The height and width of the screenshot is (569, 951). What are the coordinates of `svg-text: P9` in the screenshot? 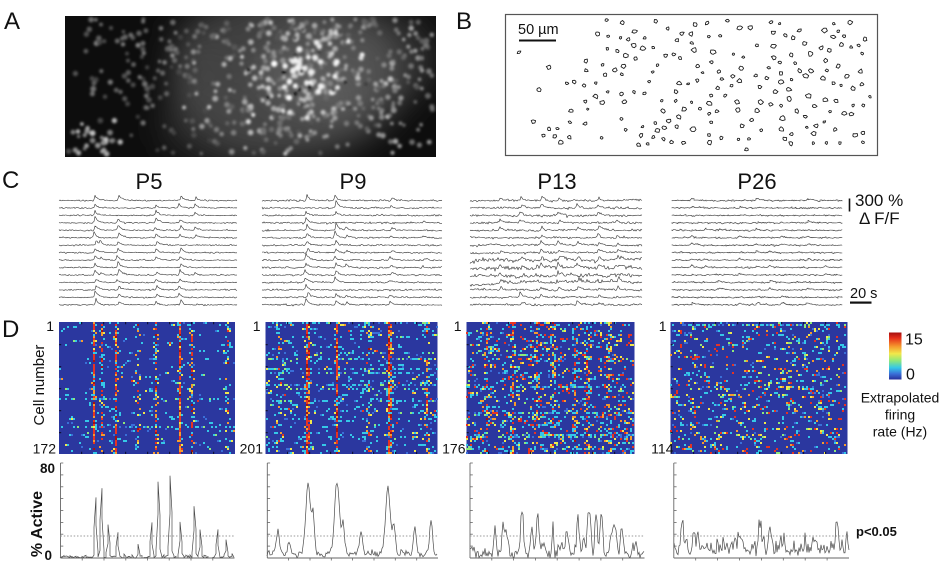 It's located at (353, 181).